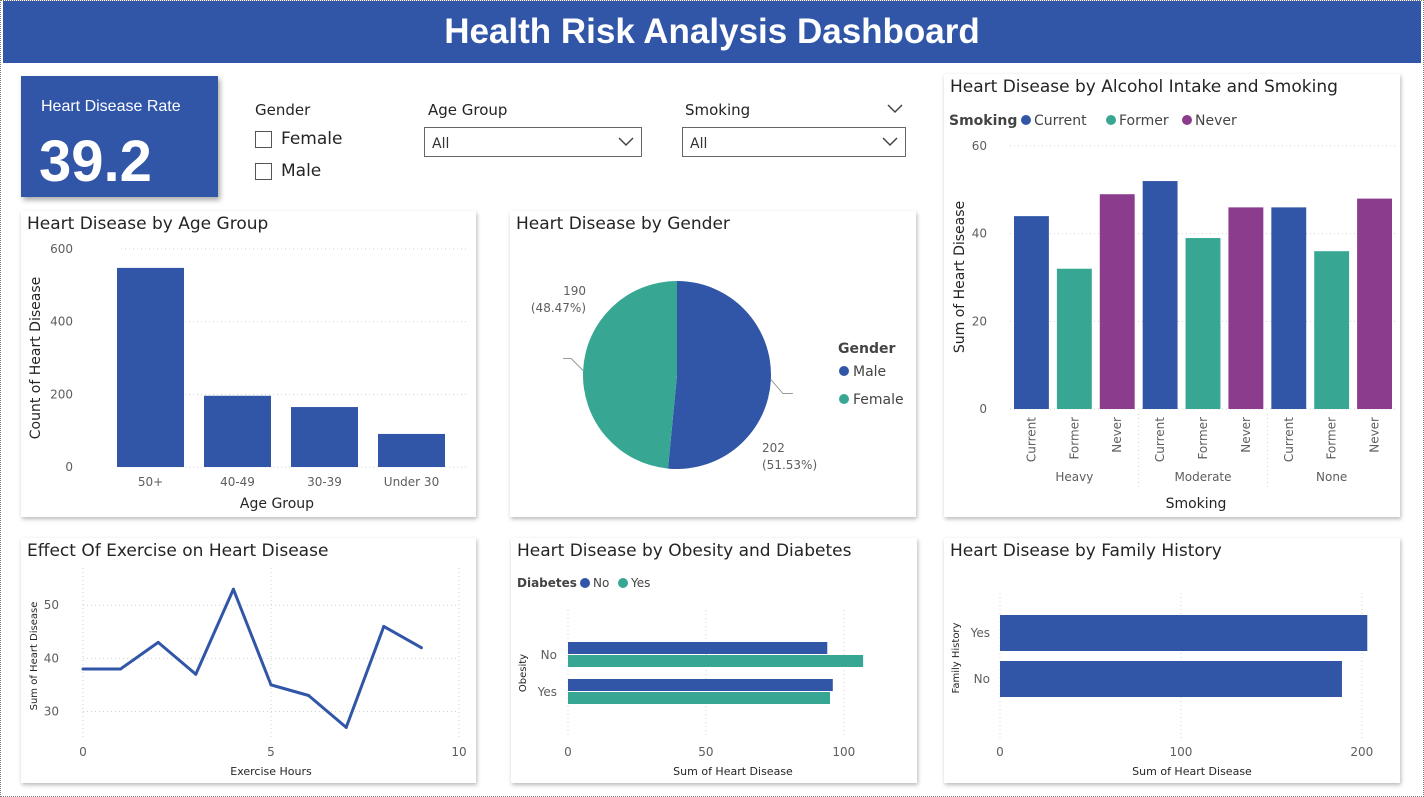 The width and height of the screenshot is (1424, 797). I want to click on kpi-label: Heart Disease Rate, so click(111, 106).